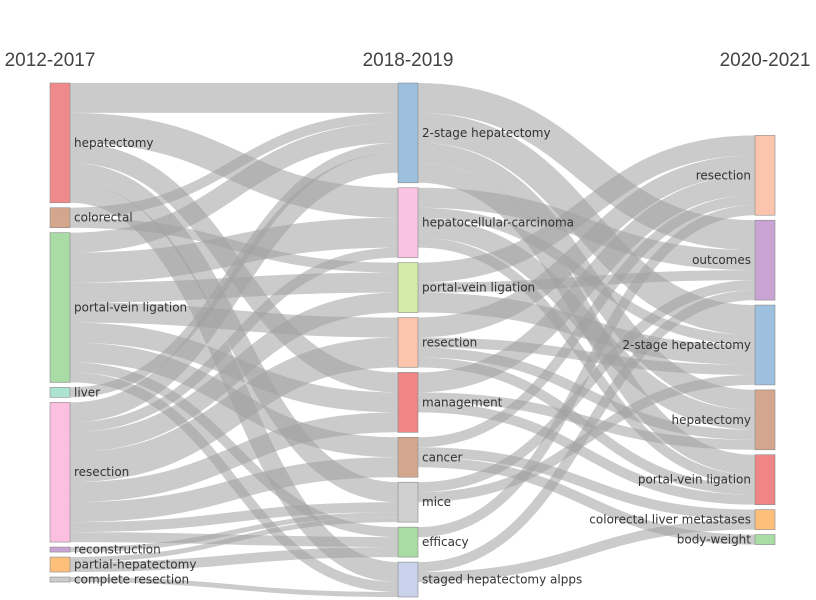  What do you see at coordinates (711, 420) in the screenshot?
I see `node-label-c_hep: hepatectomy` at bounding box center [711, 420].